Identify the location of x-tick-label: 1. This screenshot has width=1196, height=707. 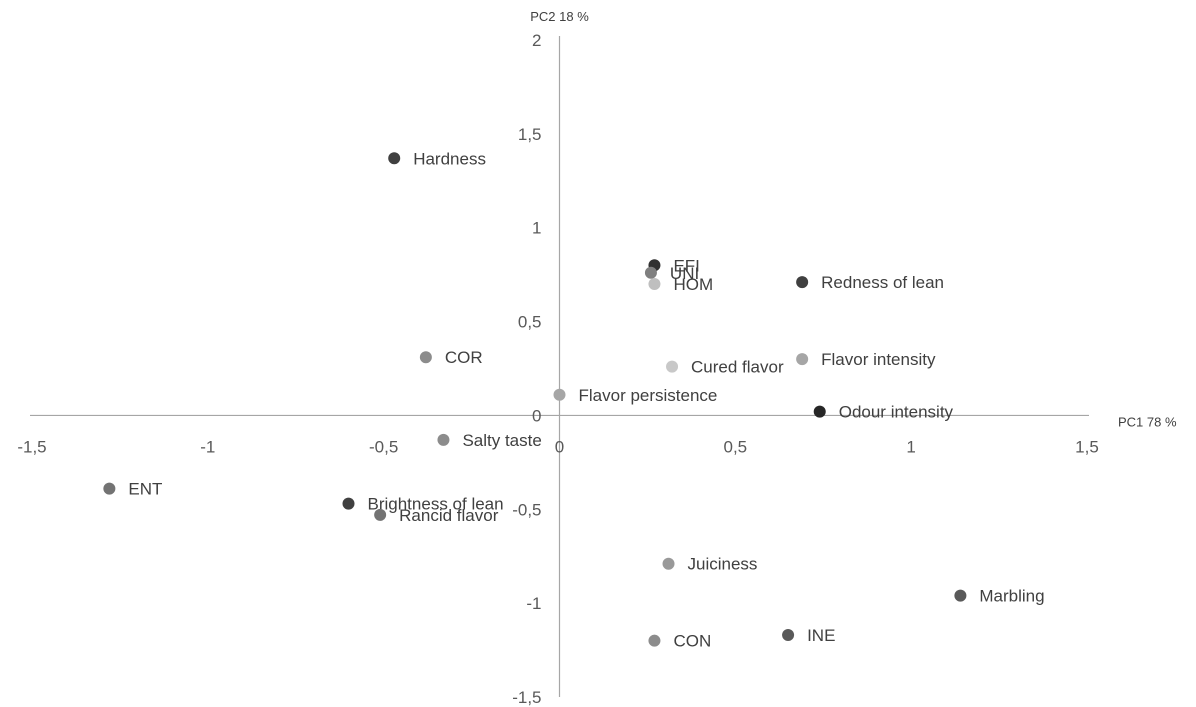
(910, 446).